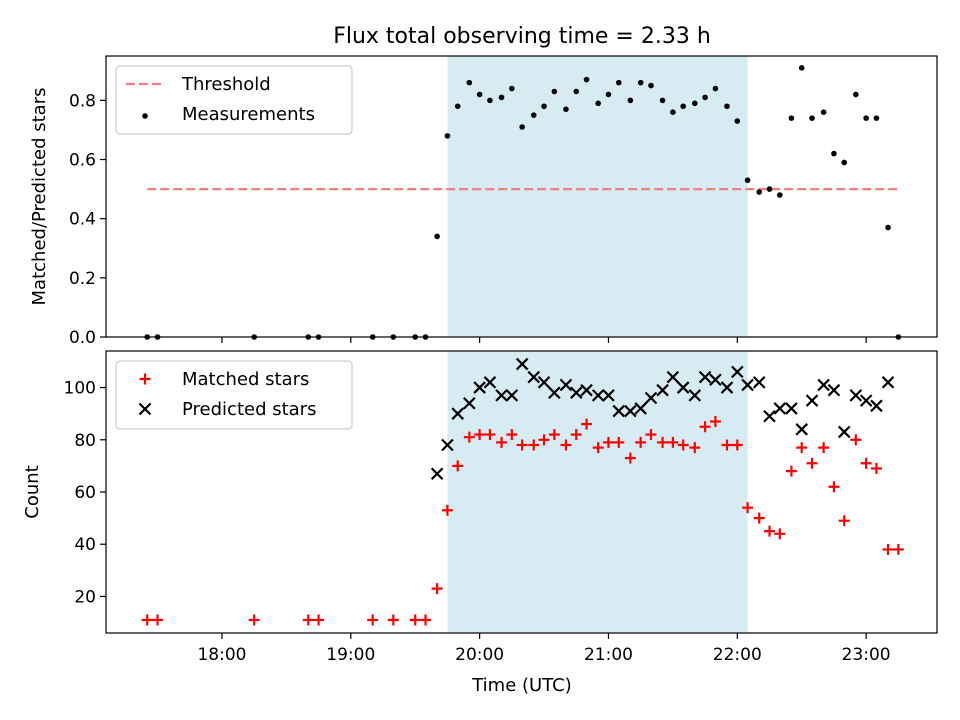 The height and width of the screenshot is (720, 960). What do you see at coordinates (249, 409) in the screenshot?
I see `legend-label: Predicted stars` at bounding box center [249, 409].